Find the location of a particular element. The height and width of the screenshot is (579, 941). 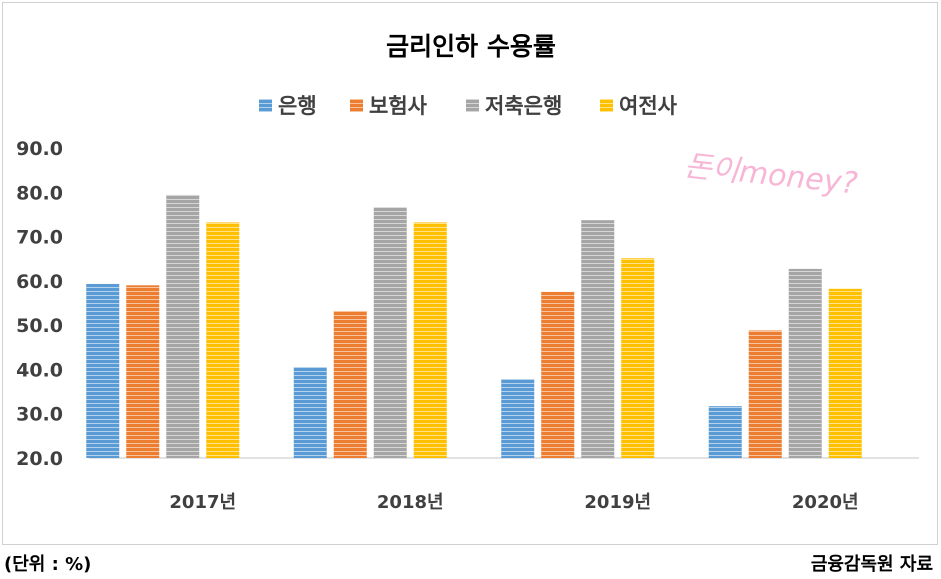

legend-item: 은행 is located at coordinates (288, 106).